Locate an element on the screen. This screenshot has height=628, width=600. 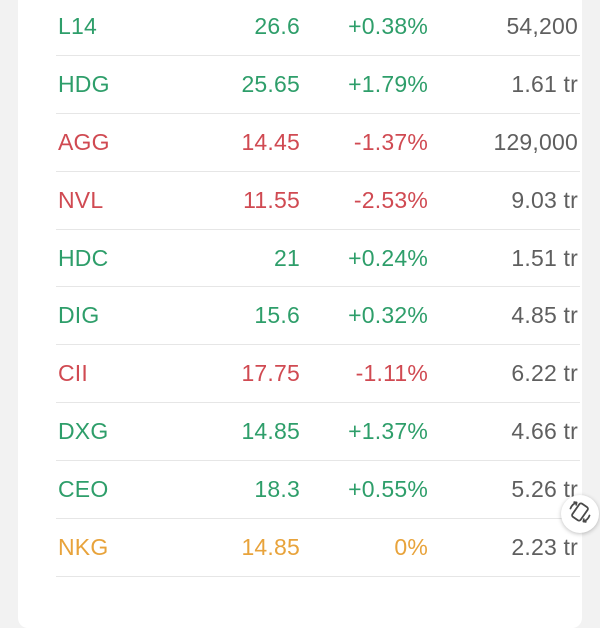
stock-price: 21 is located at coordinates (287, 257).